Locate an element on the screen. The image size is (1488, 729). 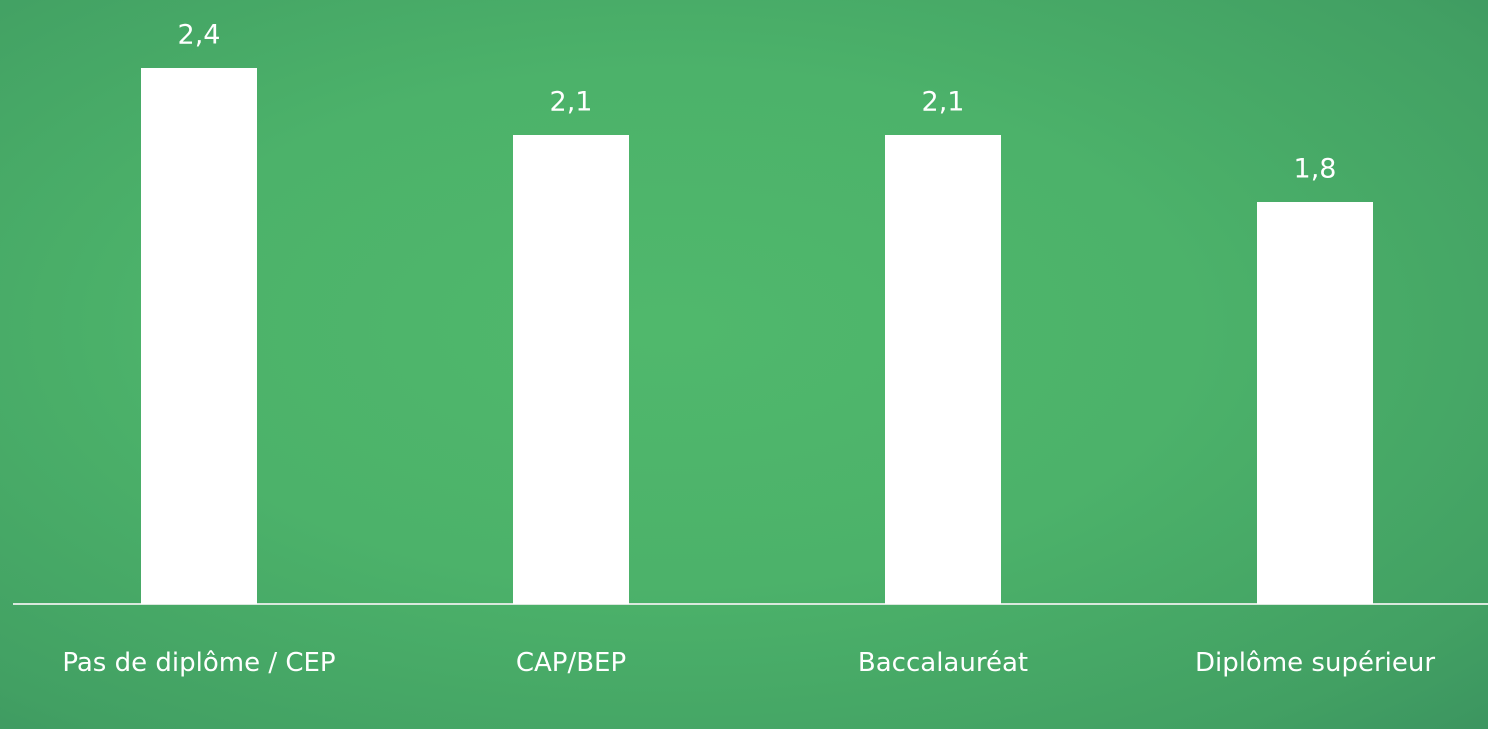
x-tick-label: CAP/BEP is located at coordinates (571, 663).